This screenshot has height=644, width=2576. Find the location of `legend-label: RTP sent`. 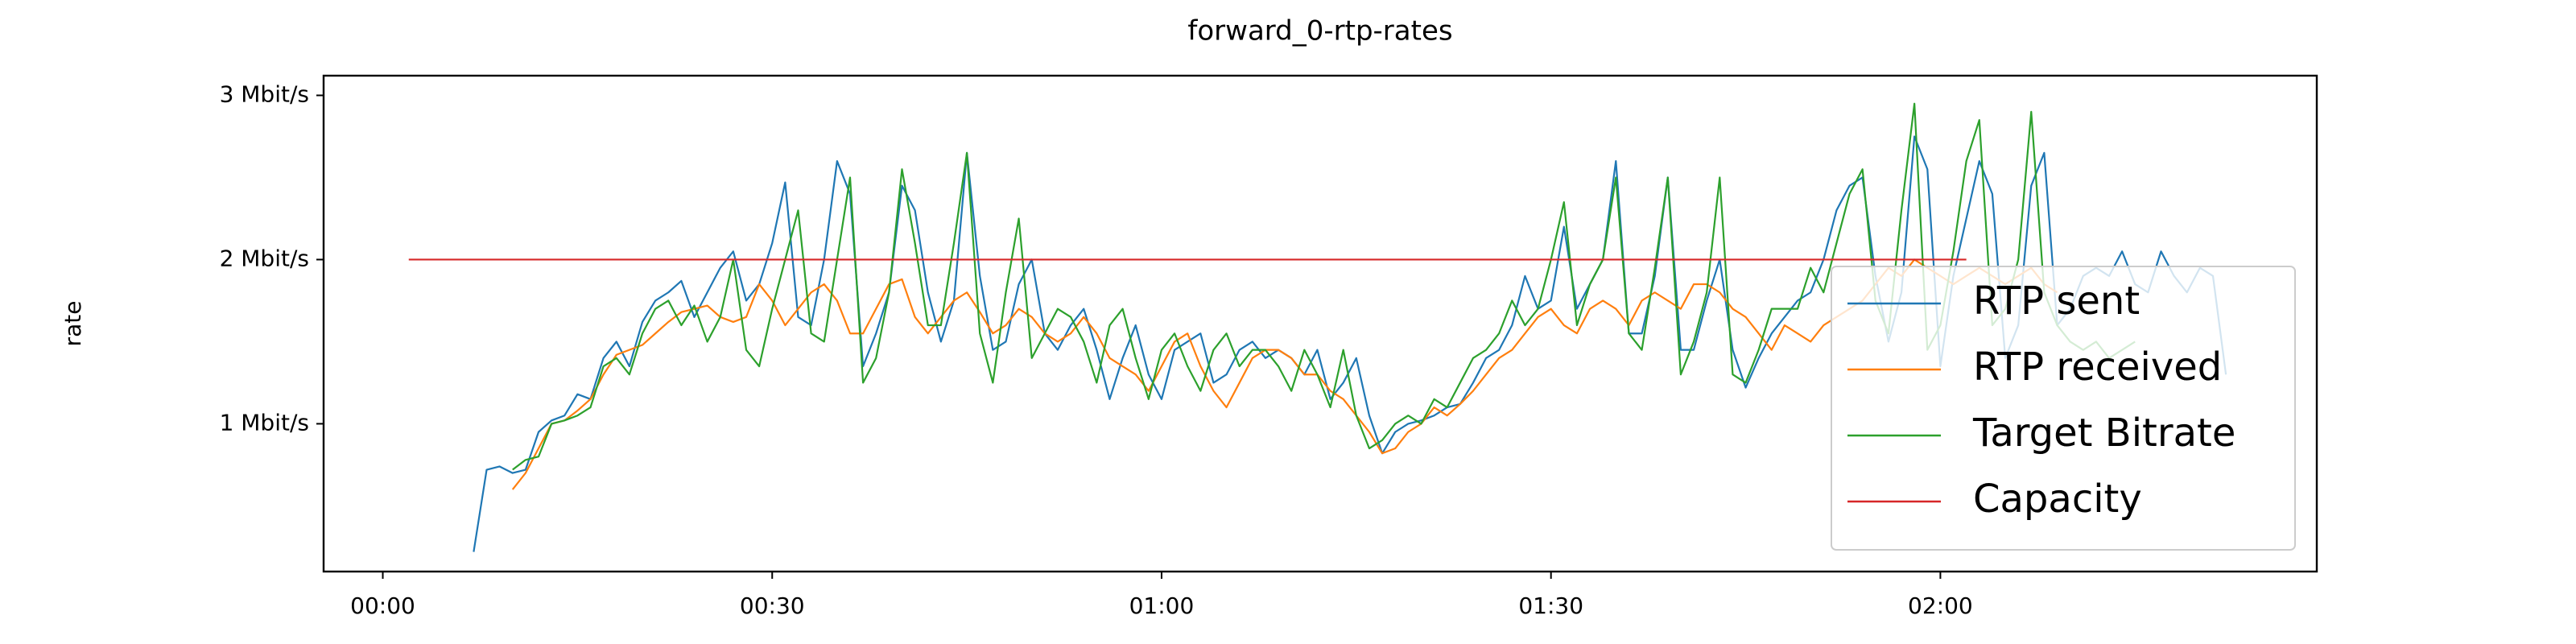

legend-label: RTP sent is located at coordinates (2056, 301).